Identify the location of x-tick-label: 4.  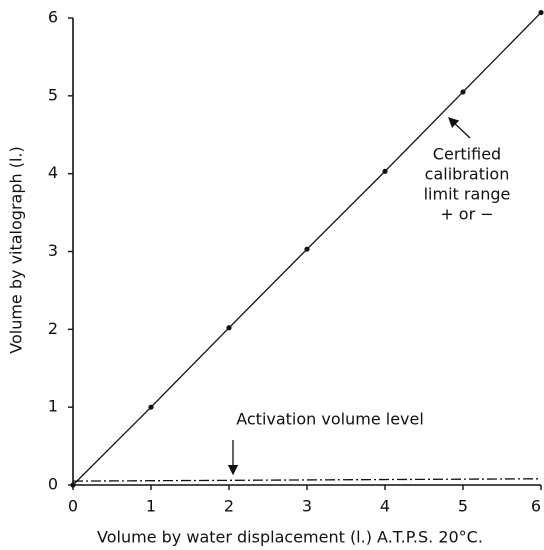
(385, 506).